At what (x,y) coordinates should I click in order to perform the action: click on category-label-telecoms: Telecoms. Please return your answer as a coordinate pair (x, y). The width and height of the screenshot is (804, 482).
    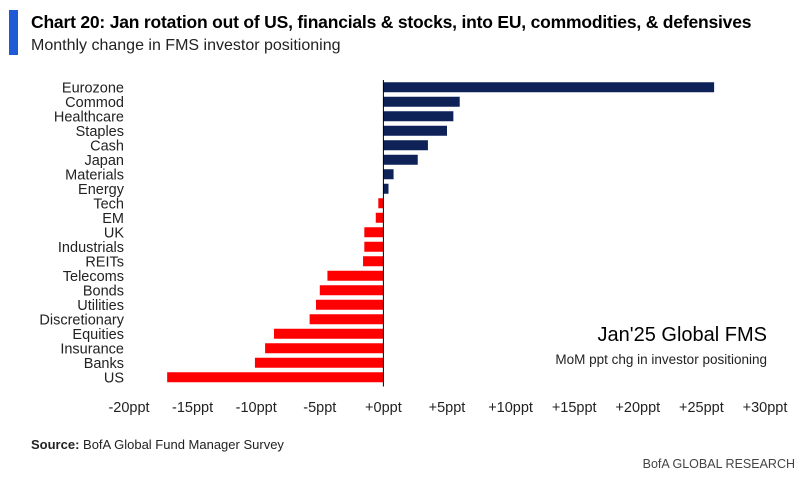
    Looking at the image, I should click on (93, 277).